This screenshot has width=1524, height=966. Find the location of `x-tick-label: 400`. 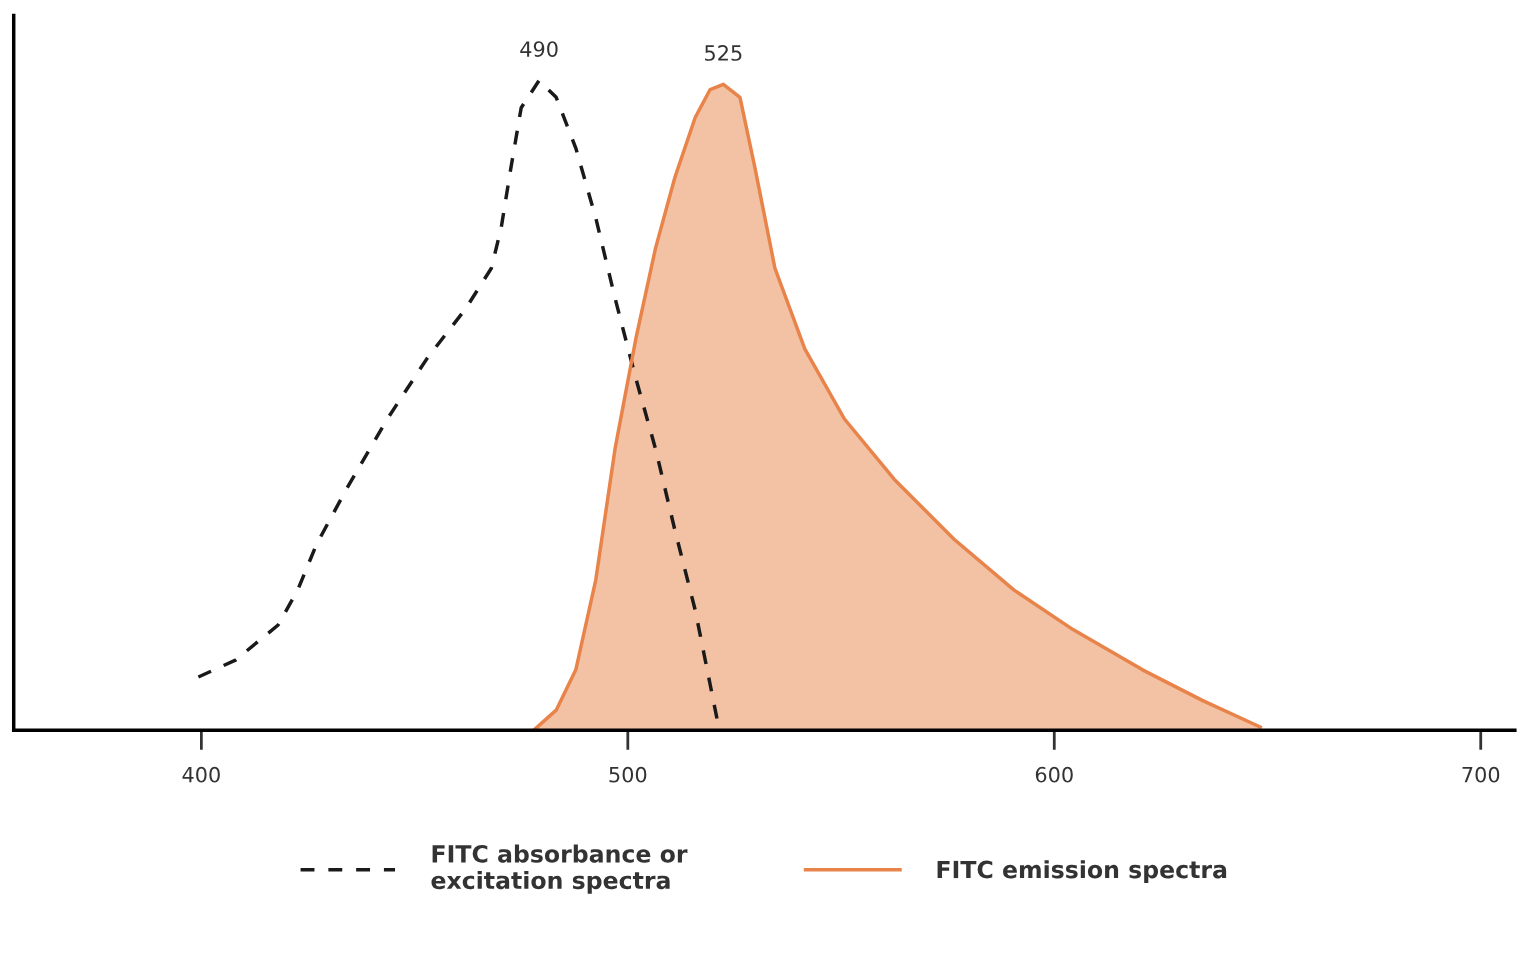

x-tick-label: 400 is located at coordinates (201, 774).